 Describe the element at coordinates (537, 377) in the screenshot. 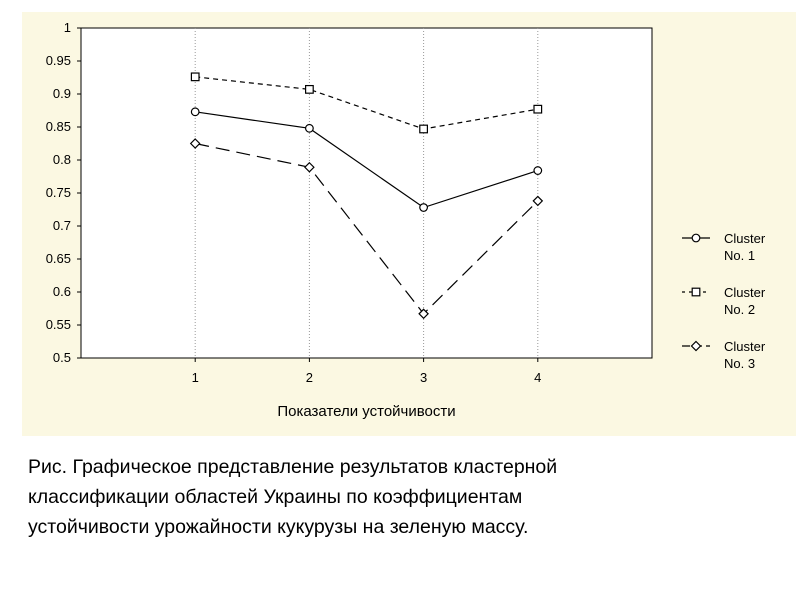

I see `x-tick-label: 4` at that location.